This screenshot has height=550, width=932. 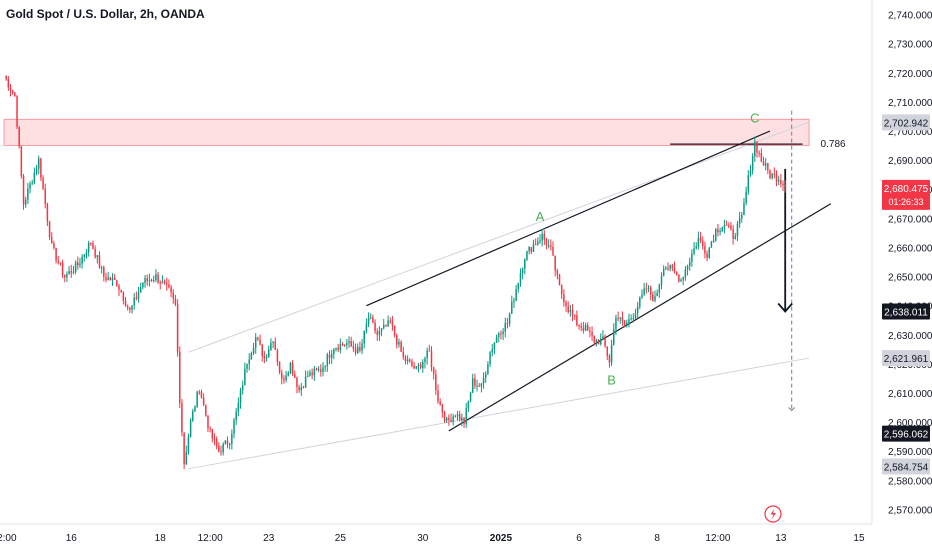 What do you see at coordinates (910, 510) in the screenshot?
I see `y-tick-label: 2,570.000` at bounding box center [910, 510].